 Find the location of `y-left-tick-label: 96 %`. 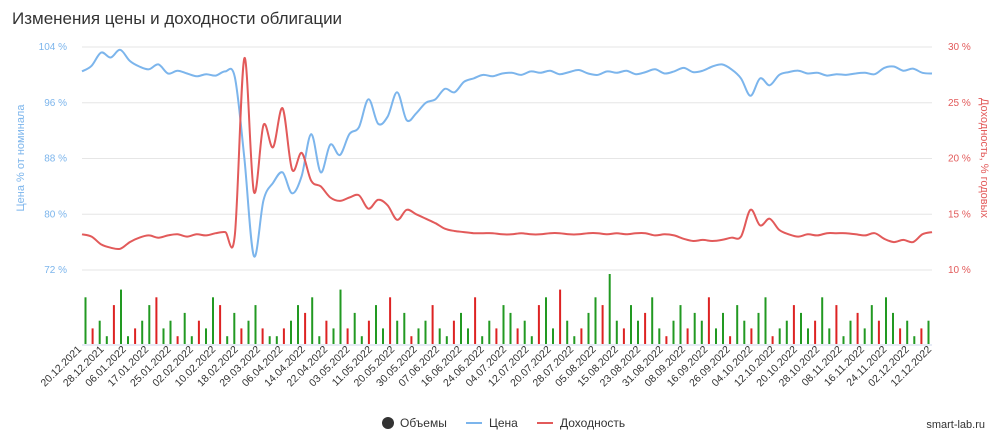

y-left-tick-label: 96 % is located at coordinates (55, 103).